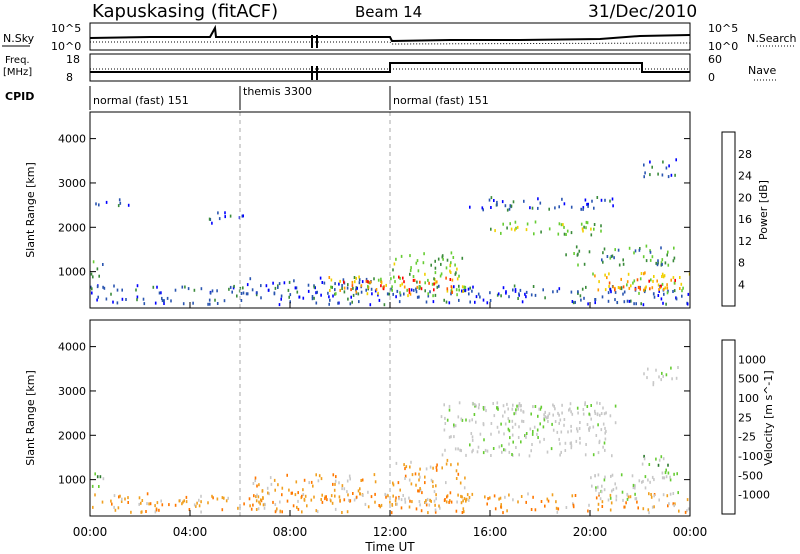 Image resolution: width=800 pixels, height=554 pixels. I want to click on colorbar-tick-label: 16, so click(745, 219).